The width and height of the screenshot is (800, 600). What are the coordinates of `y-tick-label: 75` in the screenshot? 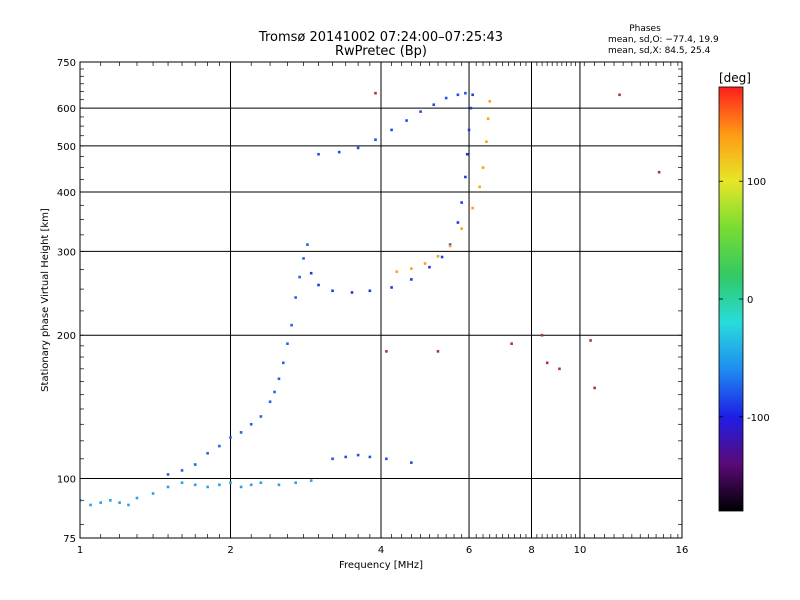 It's located at (69, 539).